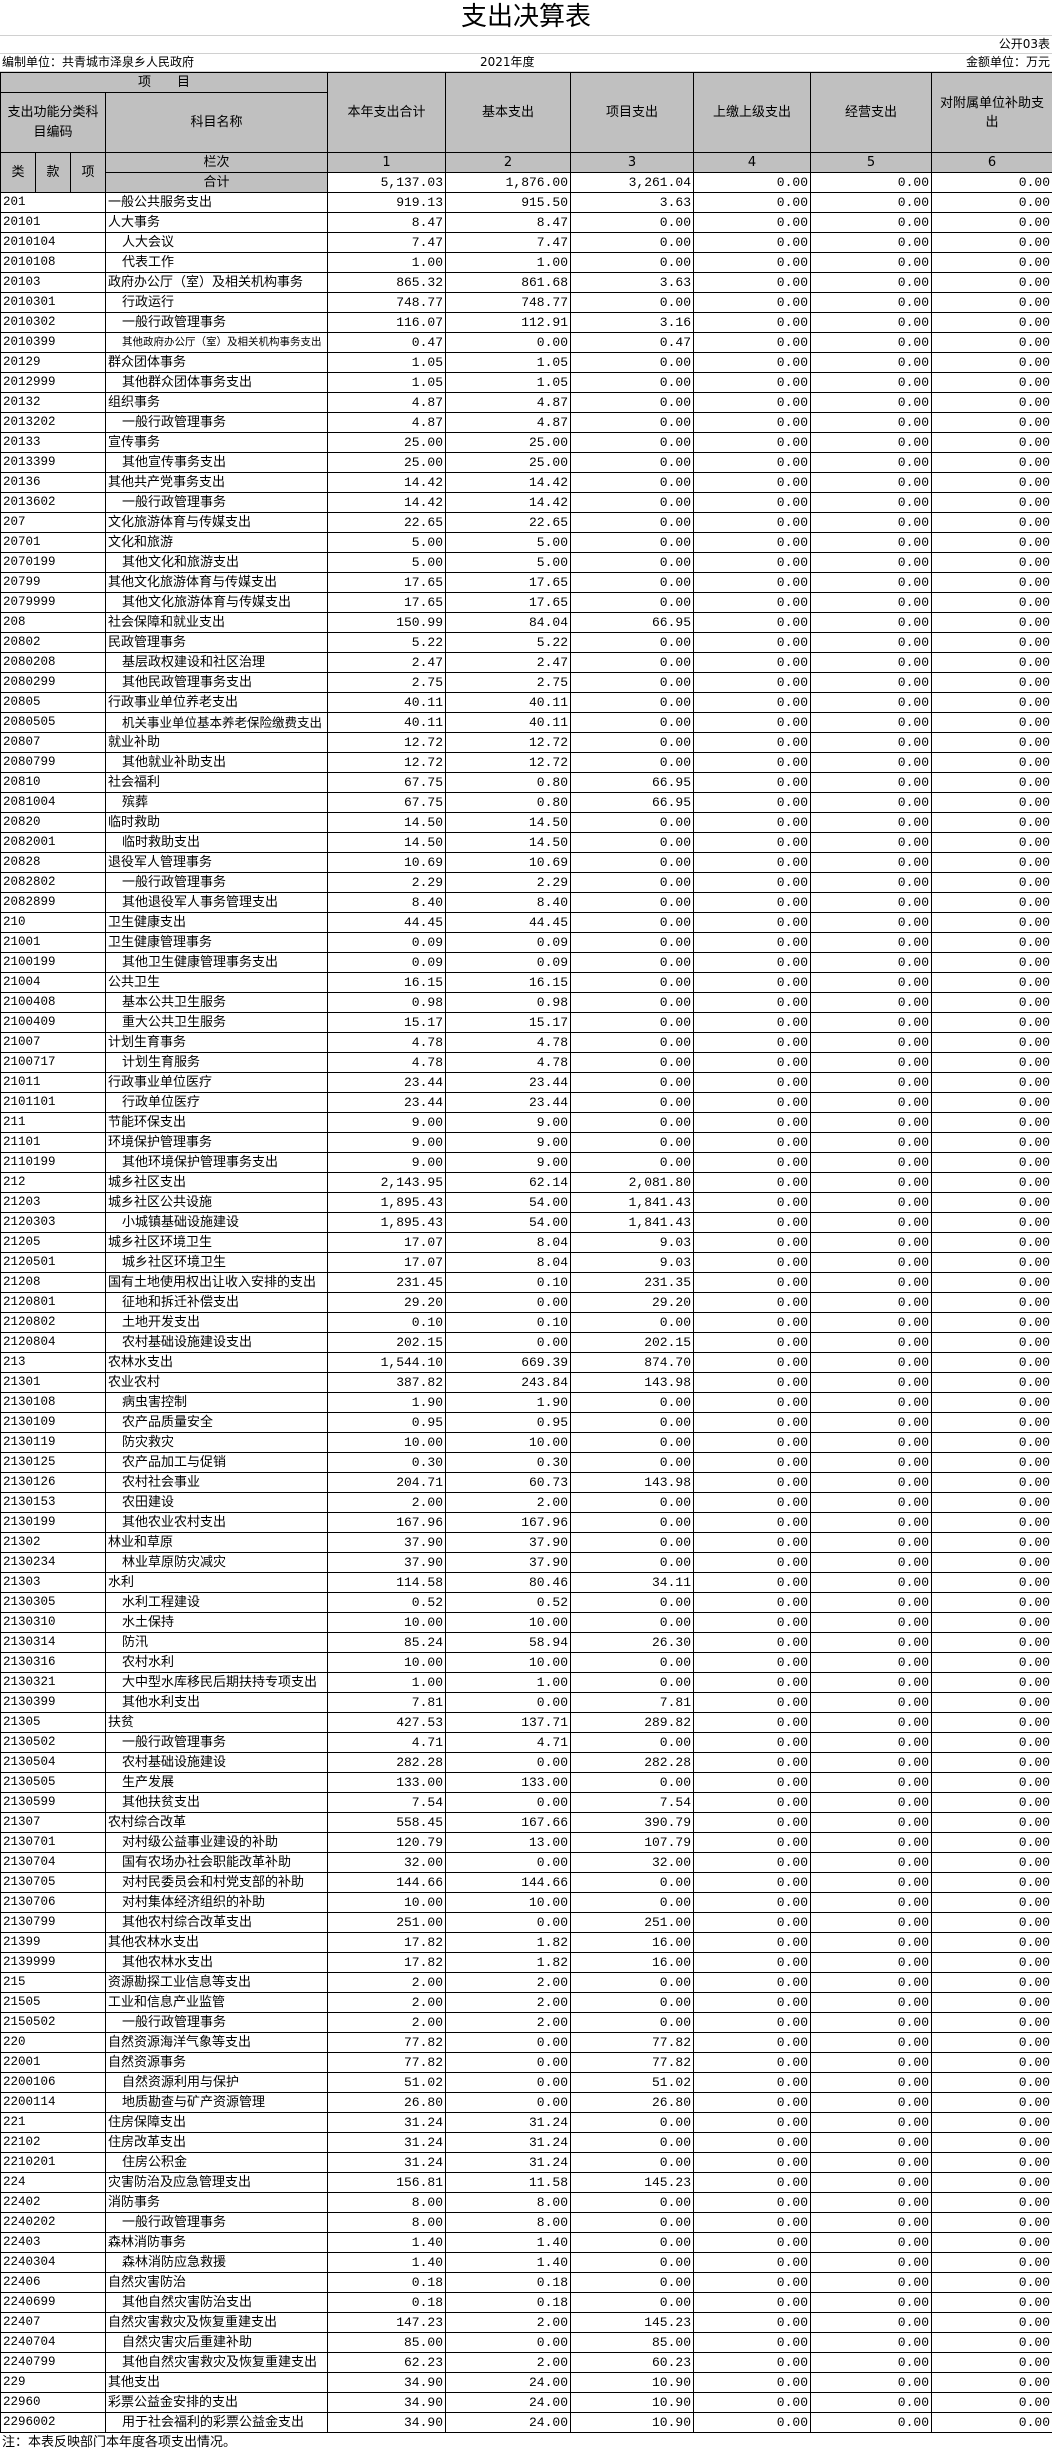 The image size is (1052, 2454). Describe the element at coordinates (508, 112) in the screenshot. I see `header-col-basic: 基本支出` at that location.